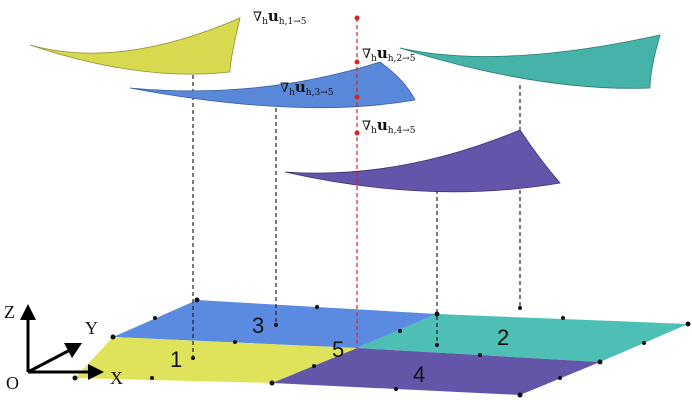 The width and height of the screenshot is (692, 402). Describe the element at coordinates (91, 328) in the screenshot. I see `axis-label: Y` at that location.